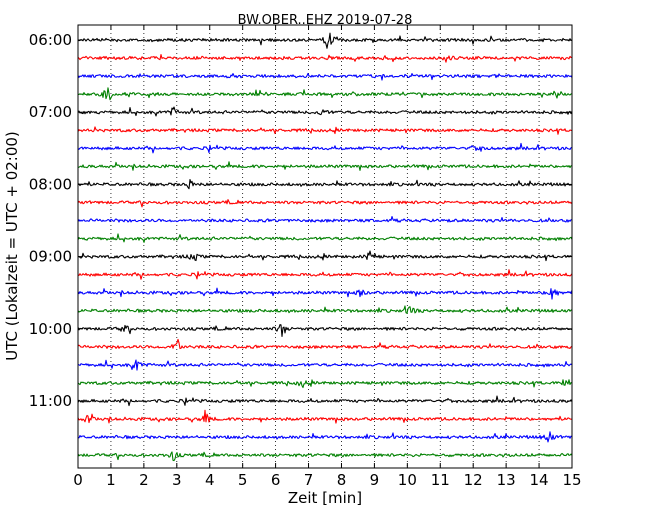 This screenshot has height=520, width=650. What do you see at coordinates (177, 480) in the screenshot?
I see `x-tick-label: 3` at bounding box center [177, 480].